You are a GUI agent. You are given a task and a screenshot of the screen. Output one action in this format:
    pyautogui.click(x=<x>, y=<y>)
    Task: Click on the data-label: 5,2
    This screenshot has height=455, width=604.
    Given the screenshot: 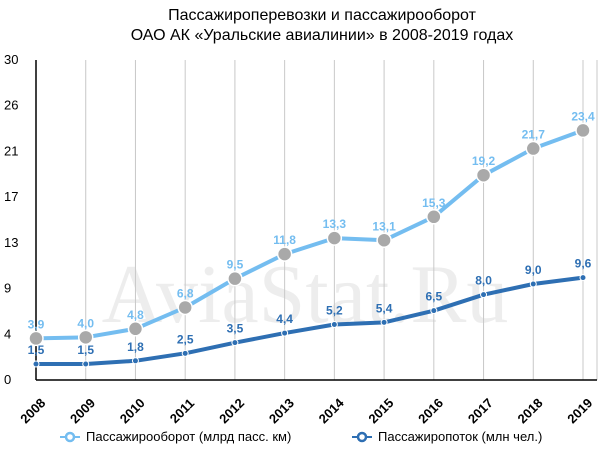 What is the action you would take?
    pyautogui.click(x=334, y=311)
    